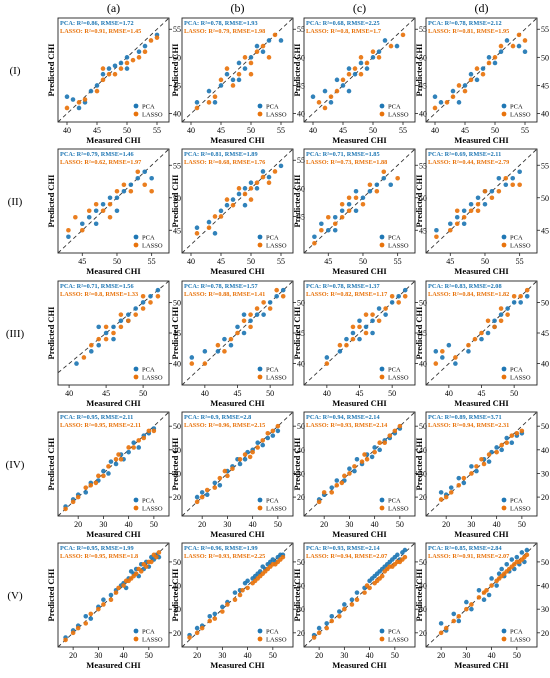  I want to click on column-label: (a), so click(113, 8).